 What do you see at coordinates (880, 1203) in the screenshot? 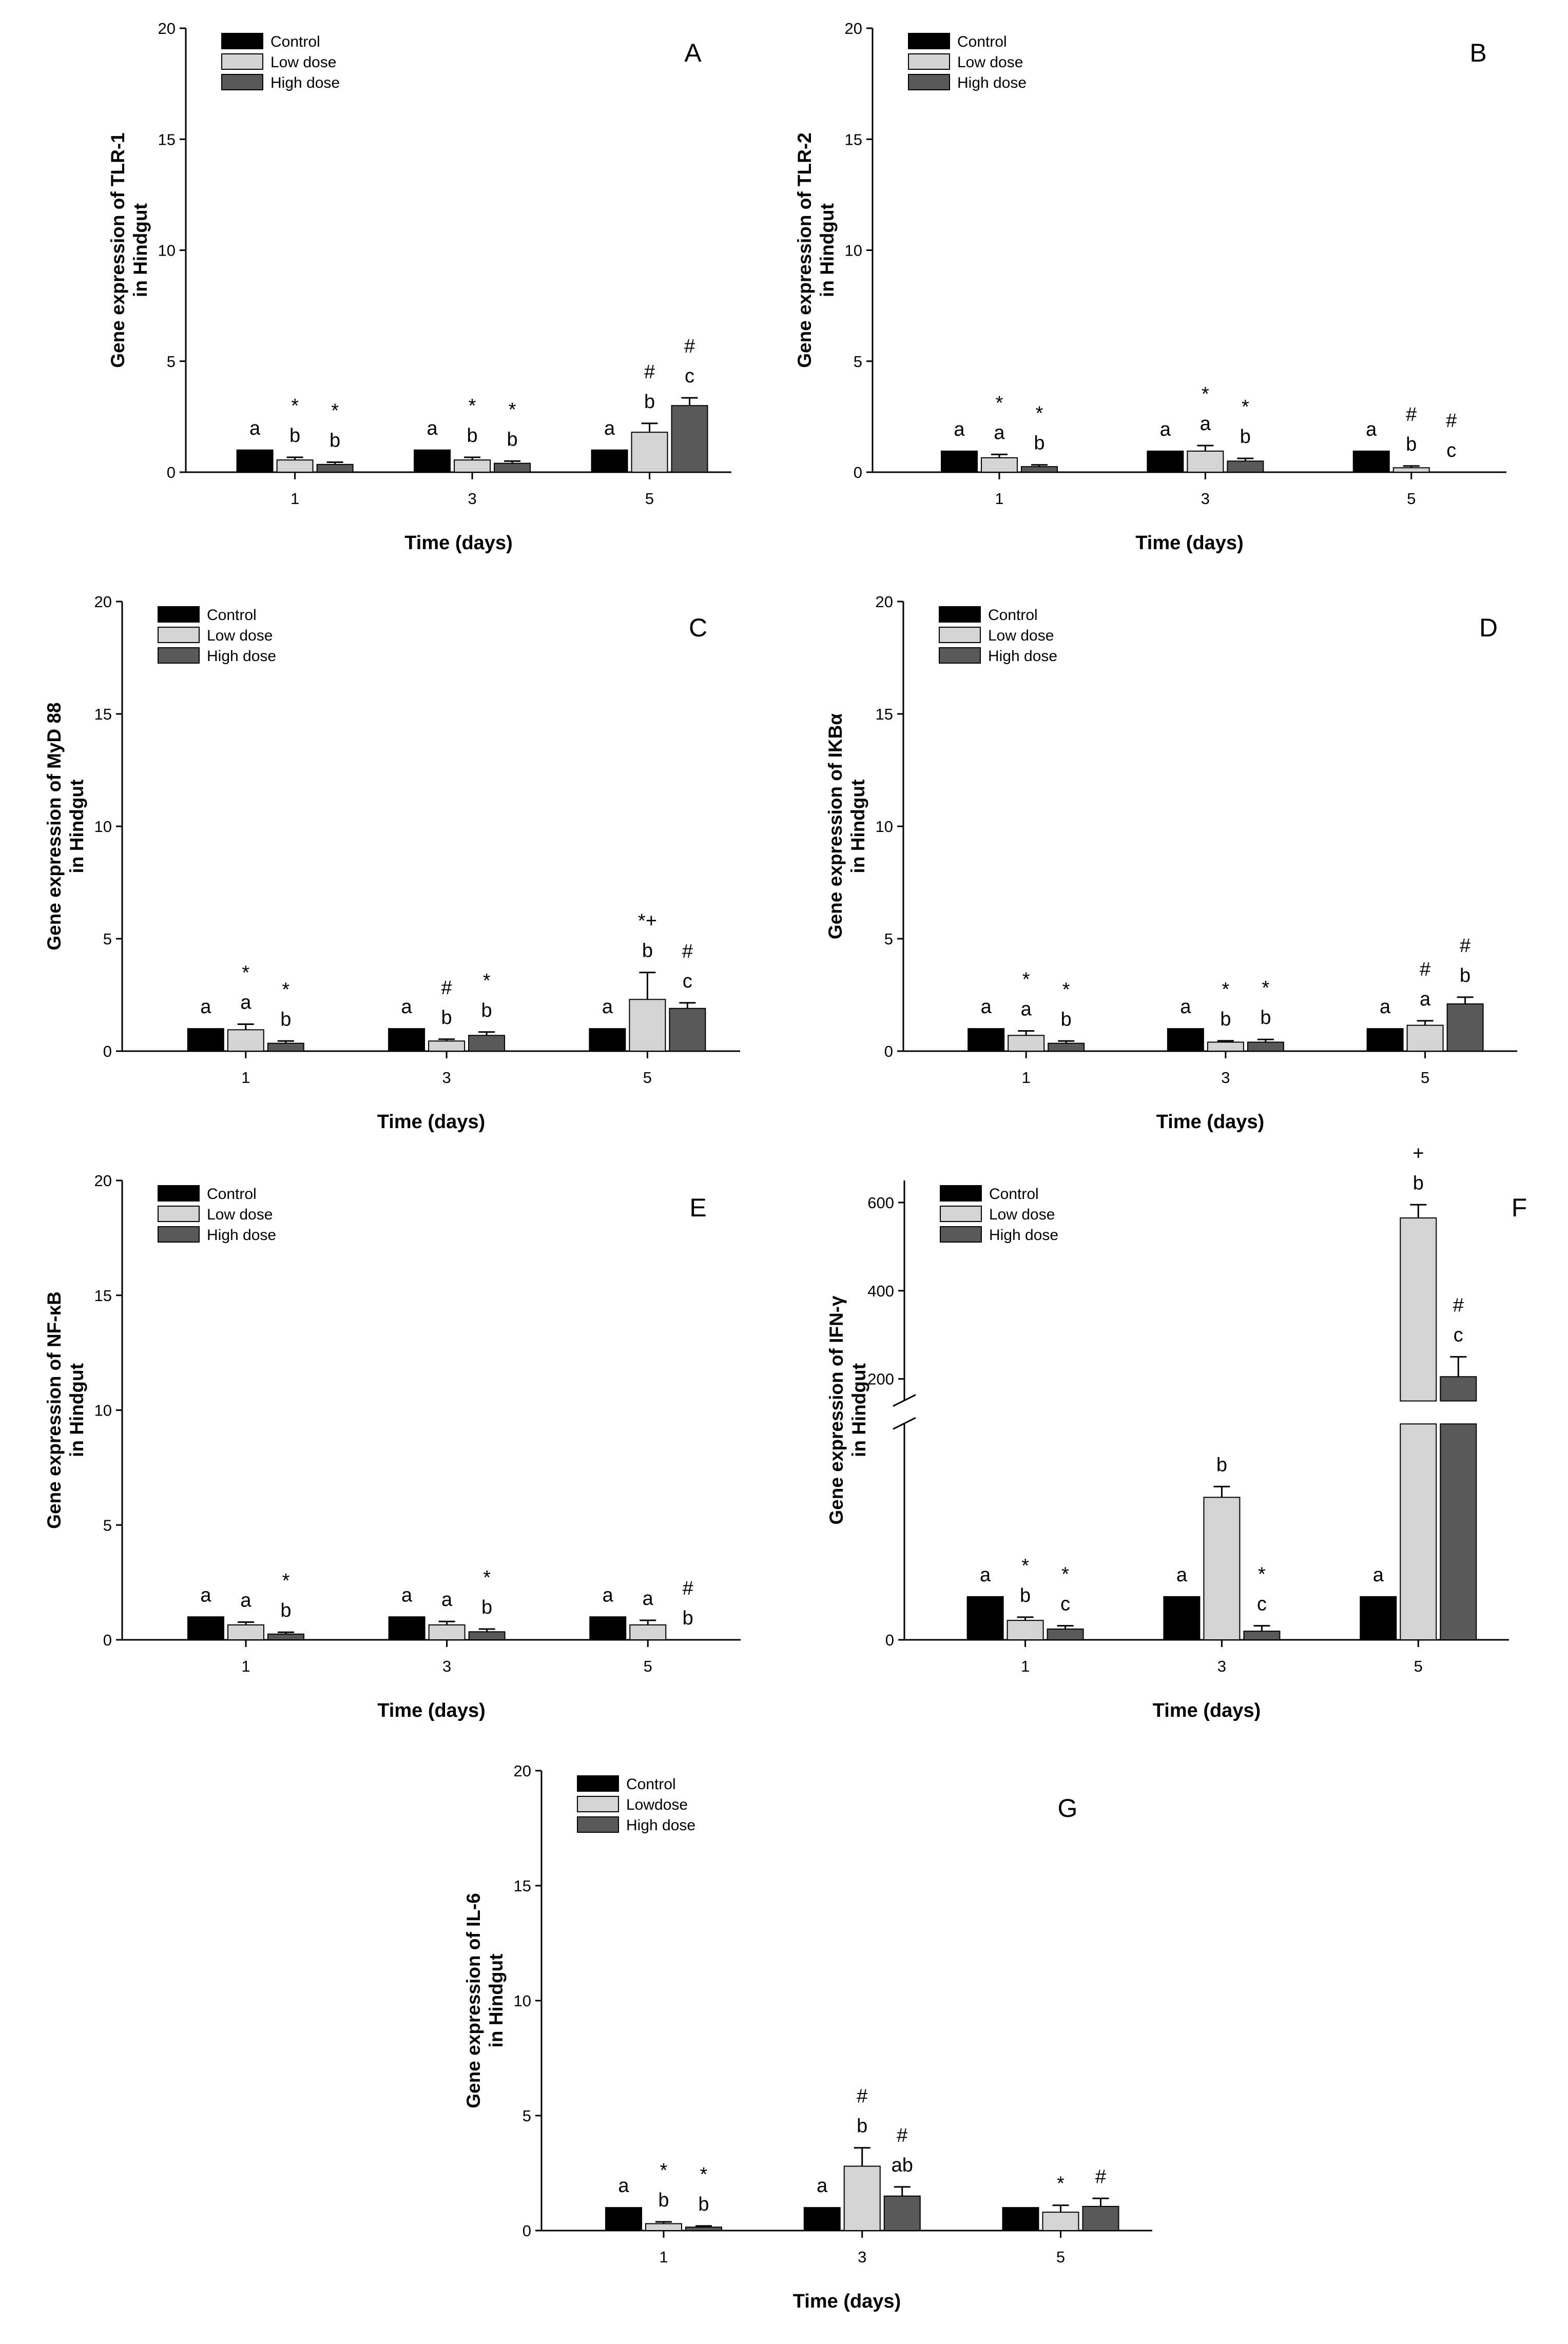
I see `y-tick-label: 600` at bounding box center [880, 1203].